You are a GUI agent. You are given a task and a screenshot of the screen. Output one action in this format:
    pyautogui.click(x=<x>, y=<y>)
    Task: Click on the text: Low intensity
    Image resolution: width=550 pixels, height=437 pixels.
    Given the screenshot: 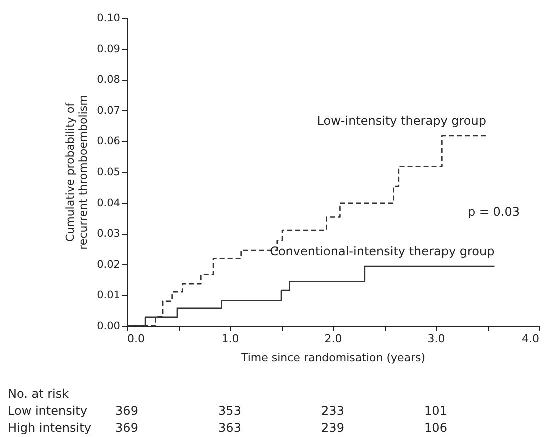 What is the action you would take?
    pyautogui.click(x=48, y=411)
    